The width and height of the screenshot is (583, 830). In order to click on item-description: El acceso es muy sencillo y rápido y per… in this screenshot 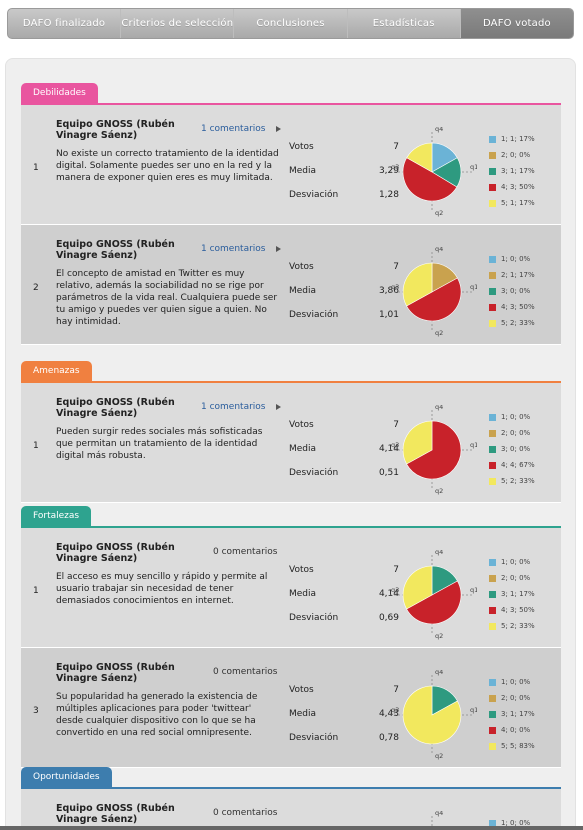, I will do `click(162, 589)`.